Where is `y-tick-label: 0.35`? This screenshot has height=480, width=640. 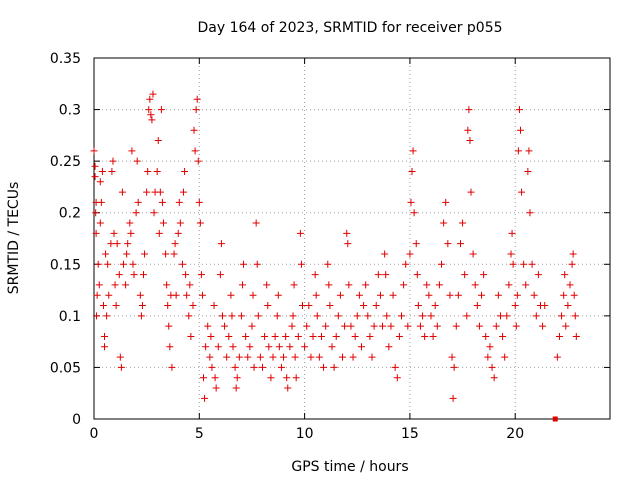 y-tick-label: 0.35 is located at coordinates (65, 59).